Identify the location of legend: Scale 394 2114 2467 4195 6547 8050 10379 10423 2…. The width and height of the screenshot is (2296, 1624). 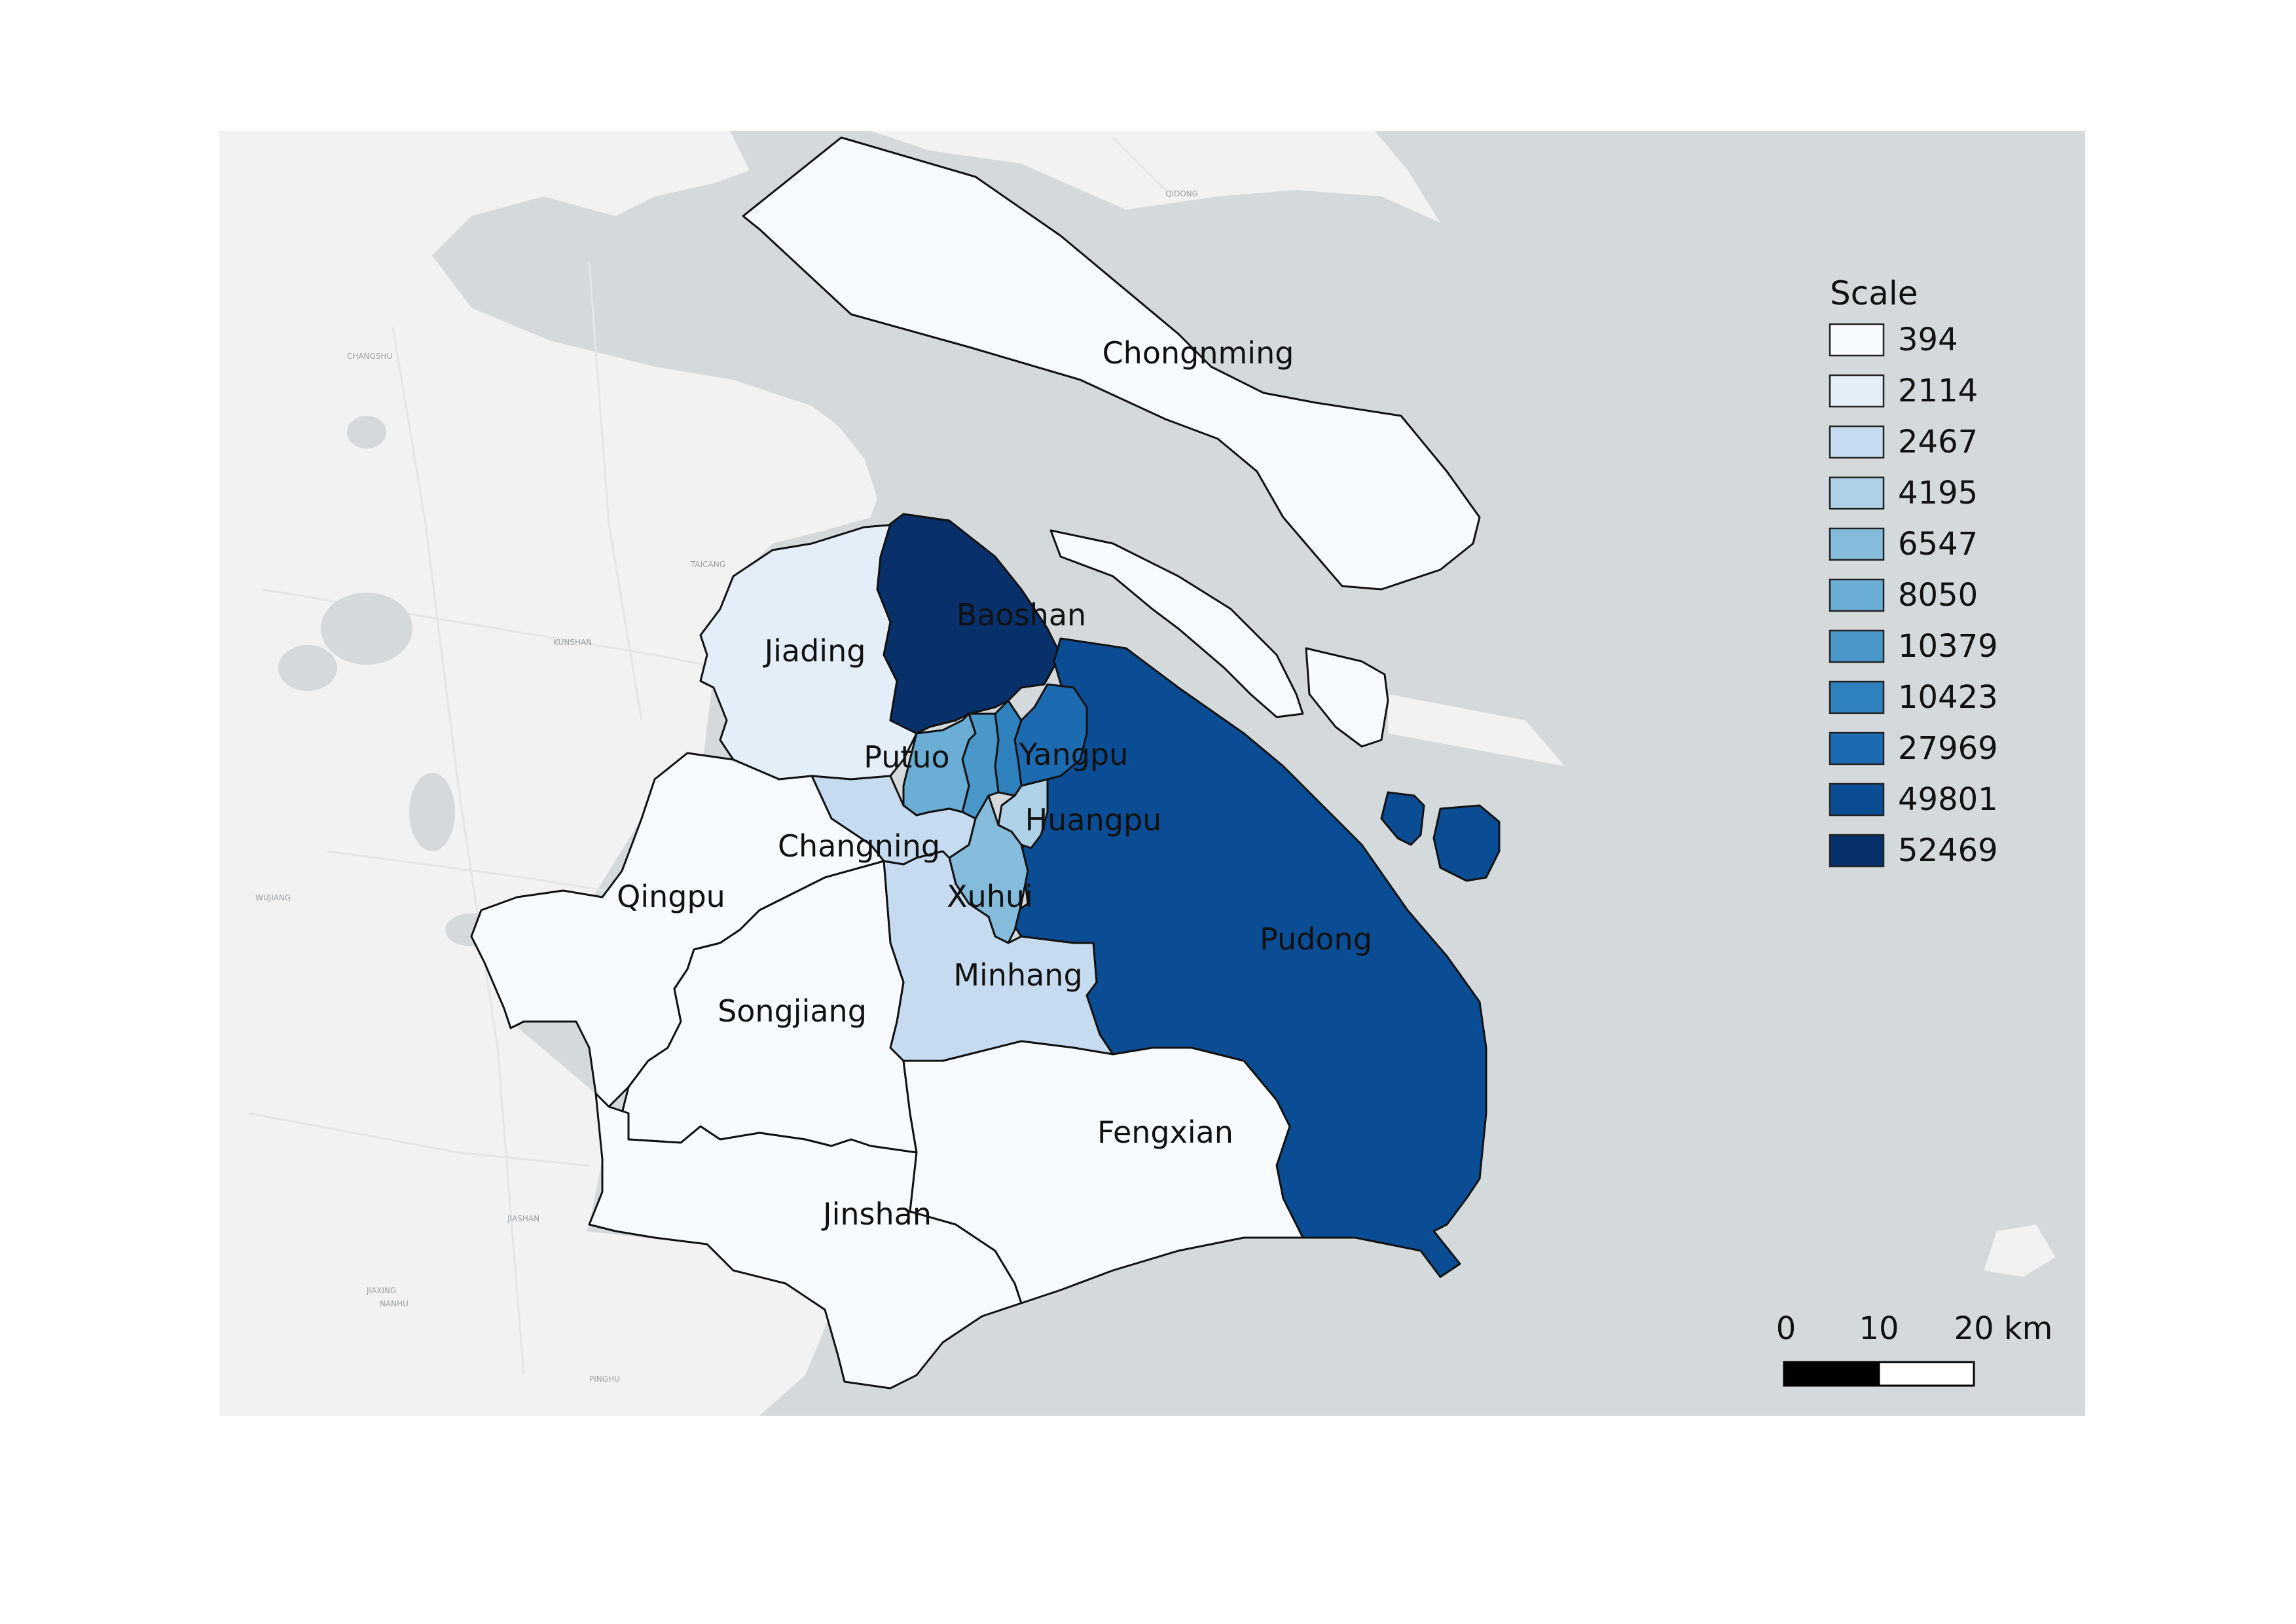
(1913, 571).